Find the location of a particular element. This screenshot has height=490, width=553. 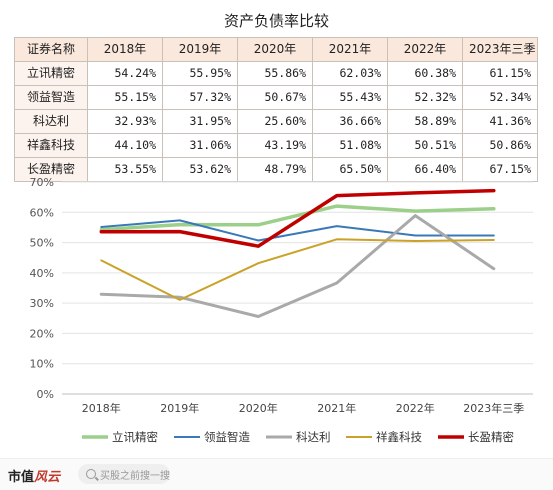

table-cell: 50.86% is located at coordinates (500, 145).